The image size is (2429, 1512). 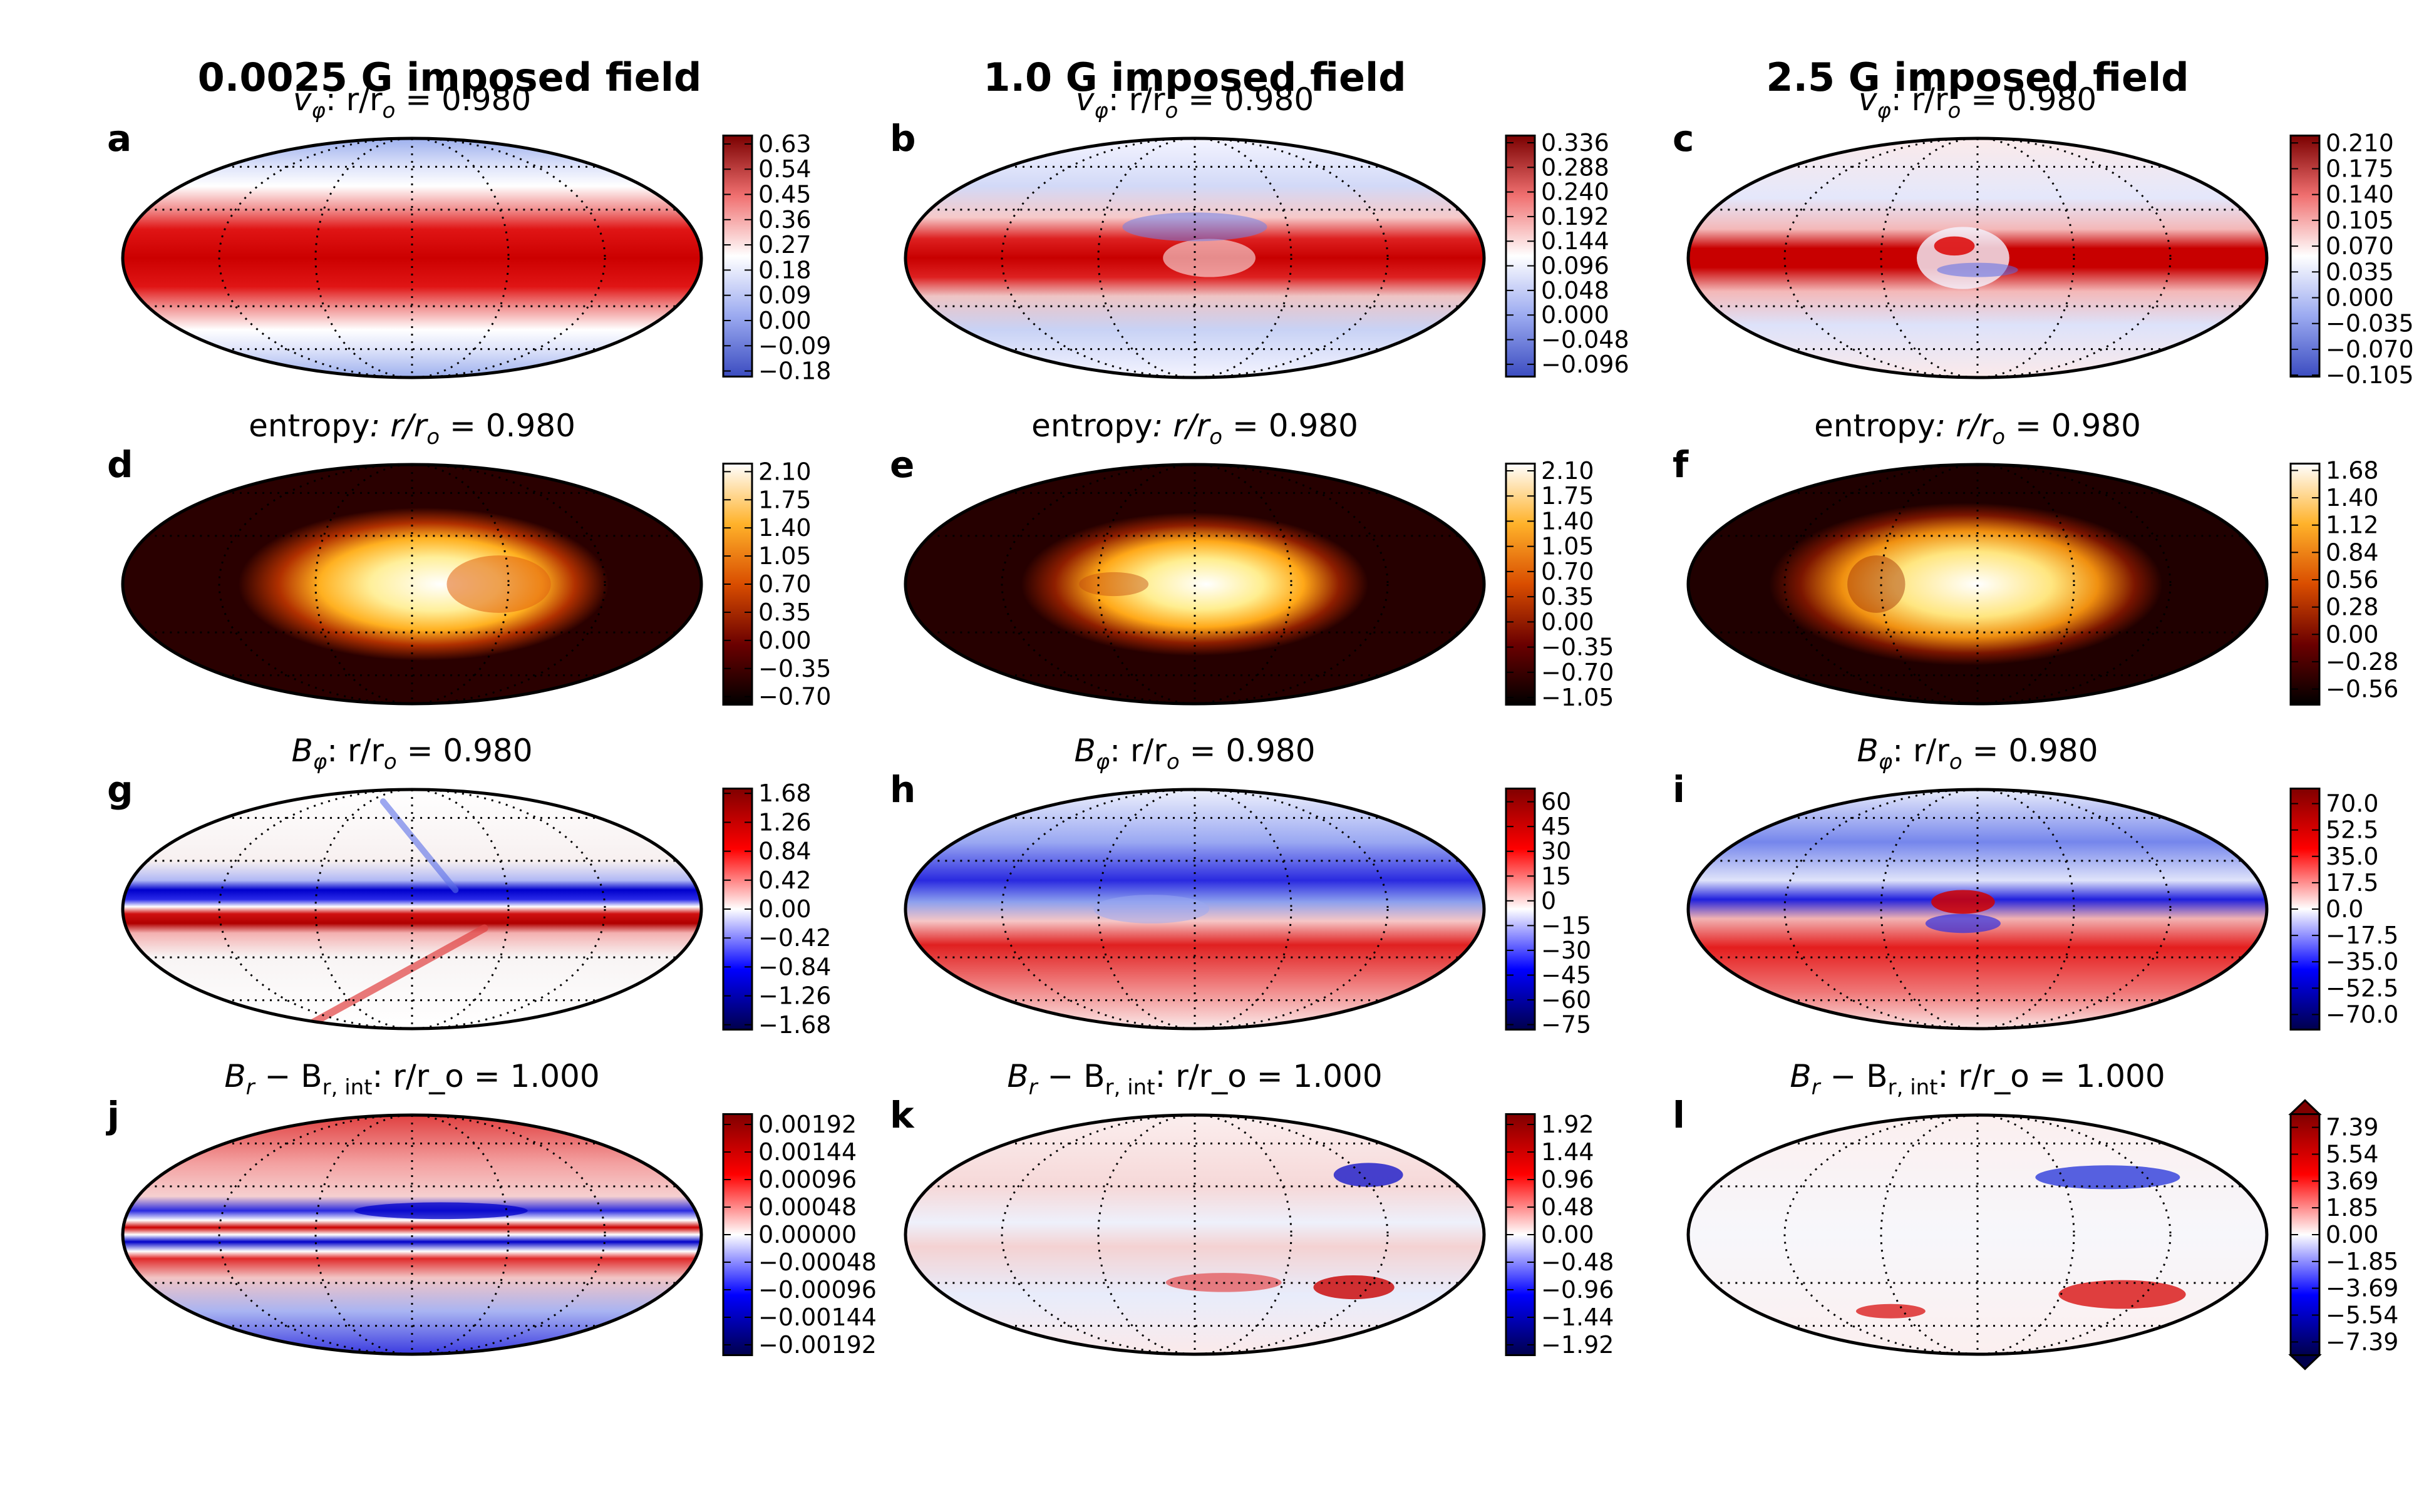 What do you see at coordinates (2352, 526) in the screenshot?
I see `colorbar-tick-f: 1.12` at bounding box center [2352, 526].